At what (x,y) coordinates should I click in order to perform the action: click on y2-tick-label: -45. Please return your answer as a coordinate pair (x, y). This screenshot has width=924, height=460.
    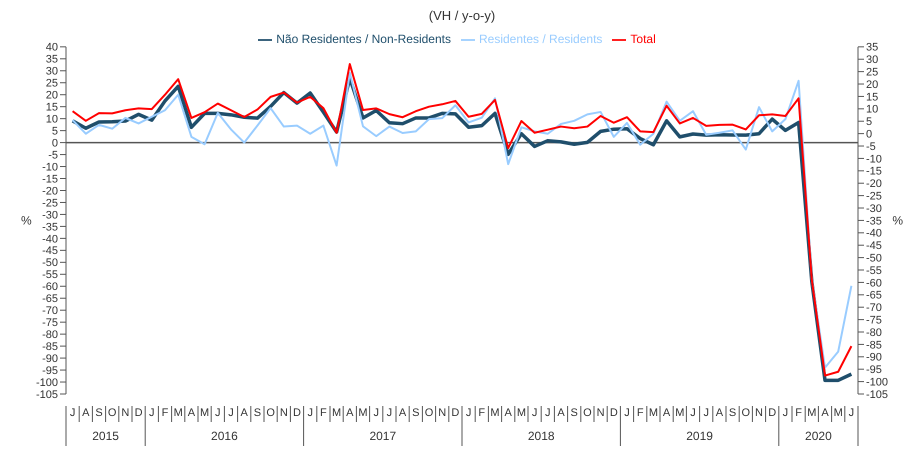
    Looking at the image, I should click on (874, 246).